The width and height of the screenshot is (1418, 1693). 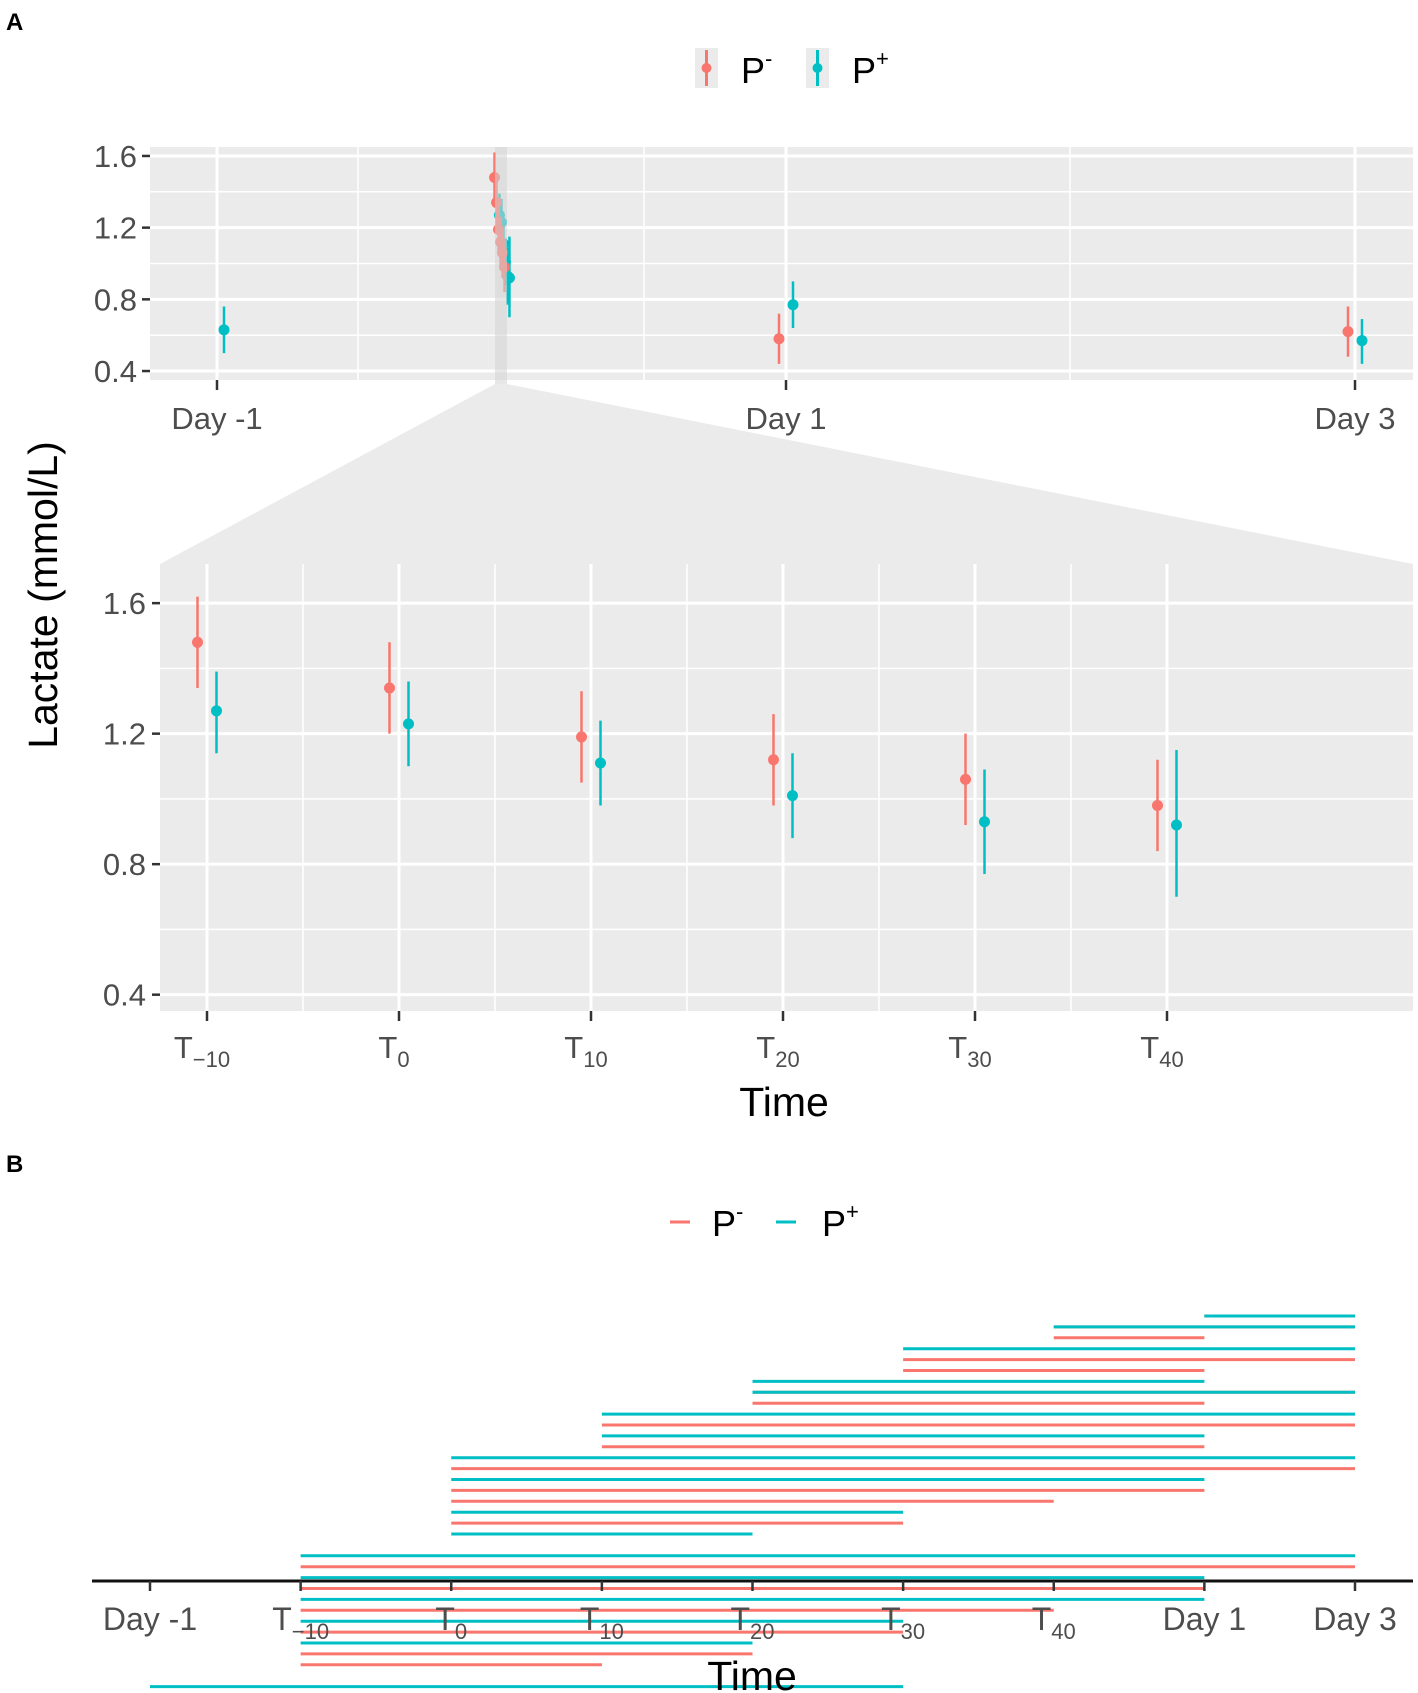 I want to click on sampling-x-tick-label-7-base: Day 1, so click(x=1205, y=1619).